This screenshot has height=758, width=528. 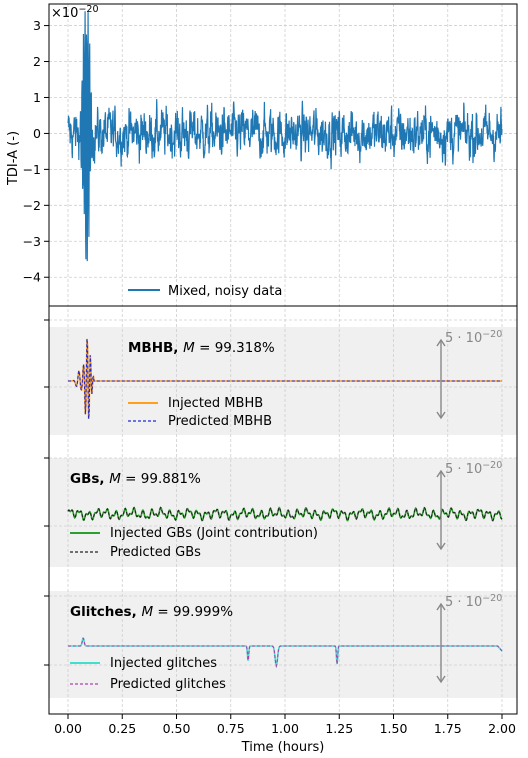 What do you see at coordinates (161, 479) in the screenshot?
I see `panel-title-metric-value: = 99.881%` at bounding box center [161, 479].